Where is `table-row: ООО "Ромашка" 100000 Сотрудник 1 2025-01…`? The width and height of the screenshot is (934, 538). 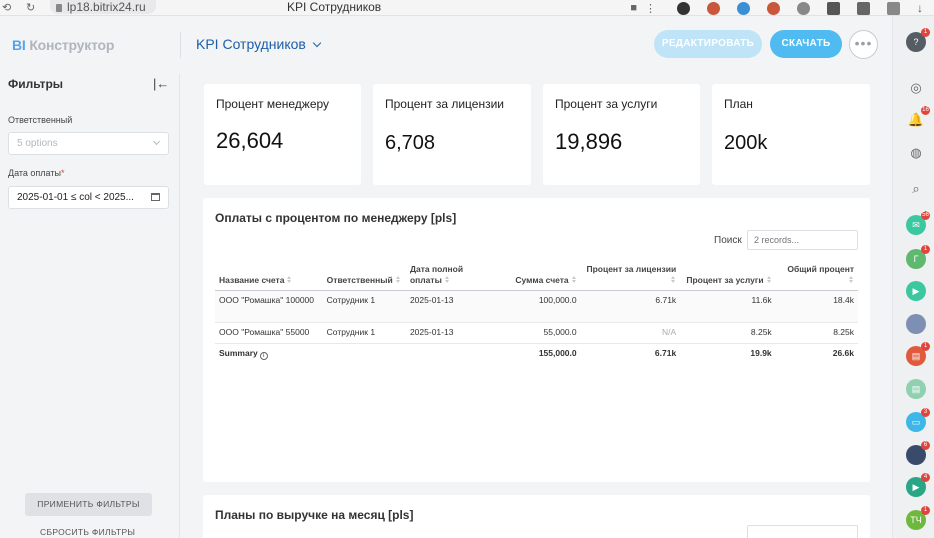 table-row: ООО "Ромашка" 100000 Сотрудник 1 2025-01… is located at coordinates (536, 306).